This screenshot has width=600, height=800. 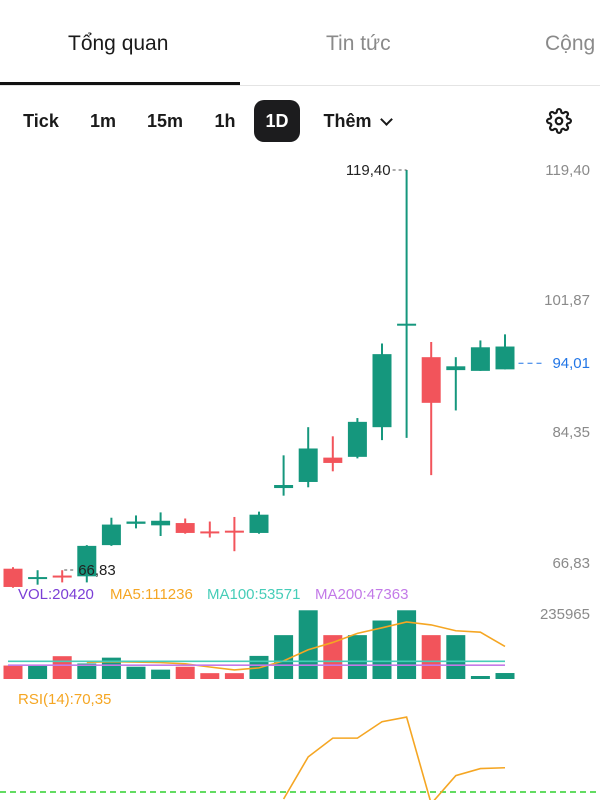 I want to click on more-label: Thêm, so click(x=347, y=121).